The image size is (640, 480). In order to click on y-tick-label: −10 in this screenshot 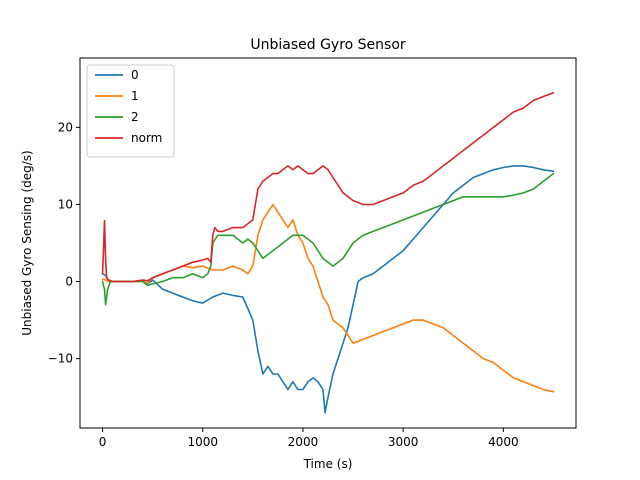, I will do `click(60, 359)`.